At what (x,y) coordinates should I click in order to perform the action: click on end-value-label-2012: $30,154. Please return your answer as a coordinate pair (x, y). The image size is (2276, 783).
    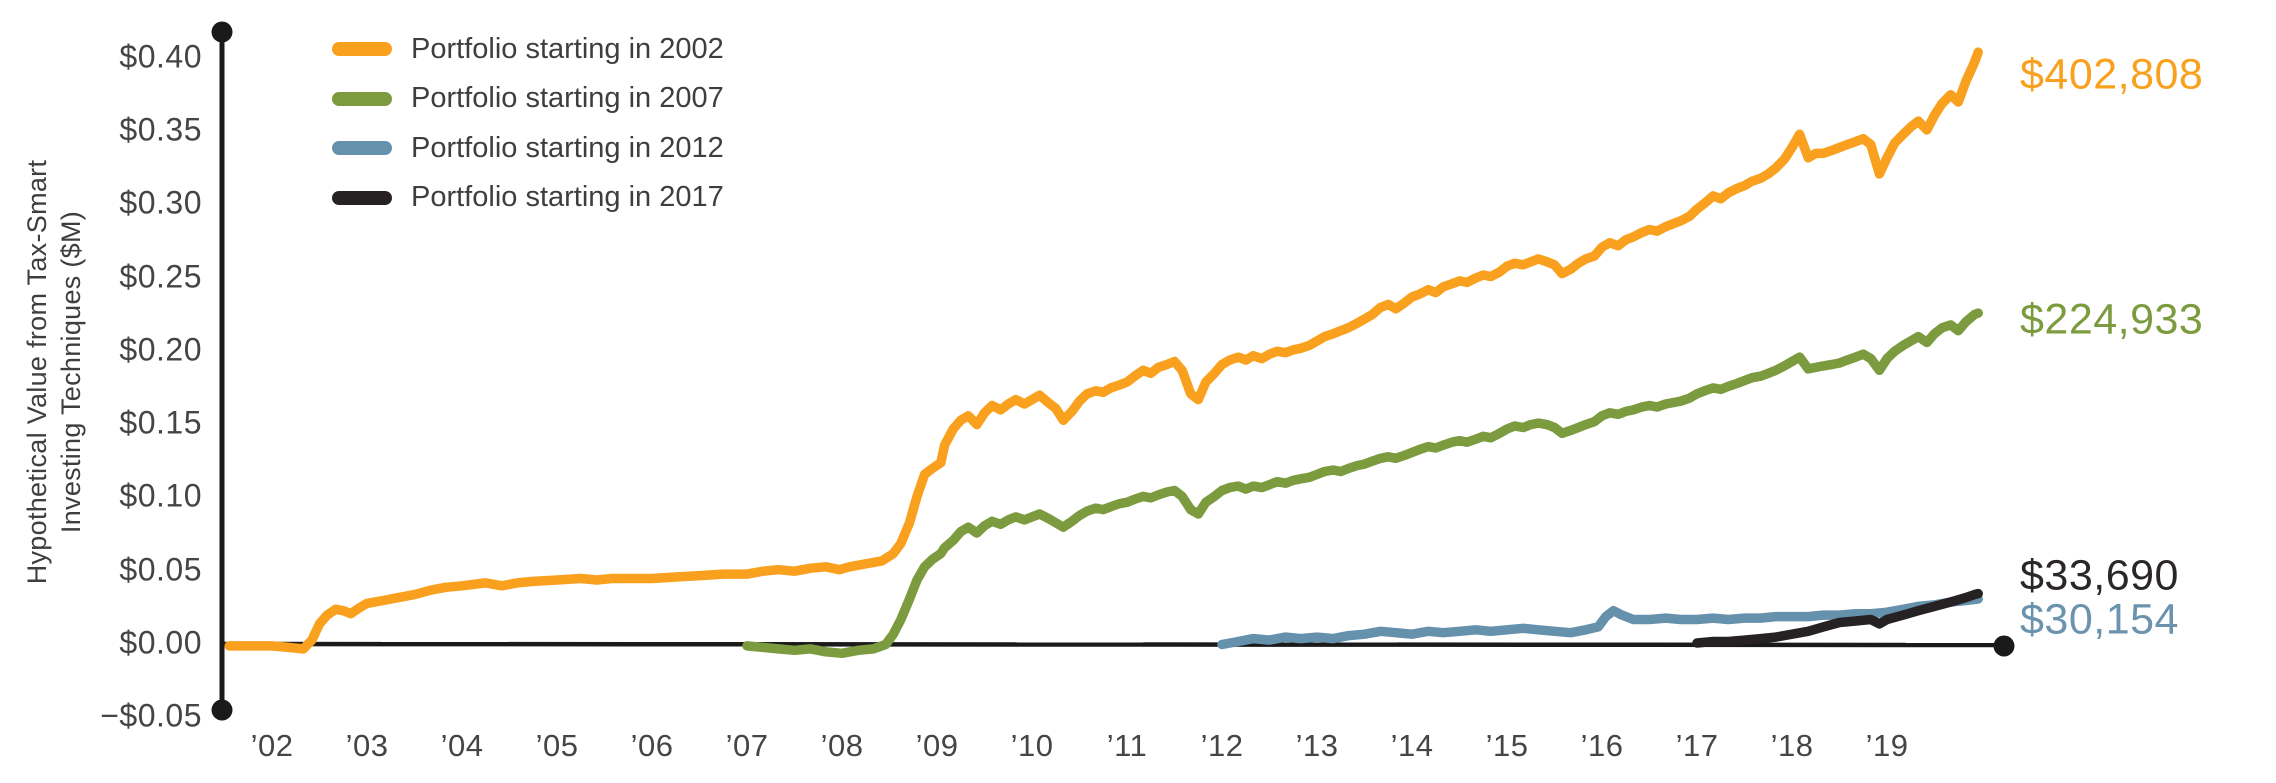
    Looking at the image, I should click on (2099, 619).